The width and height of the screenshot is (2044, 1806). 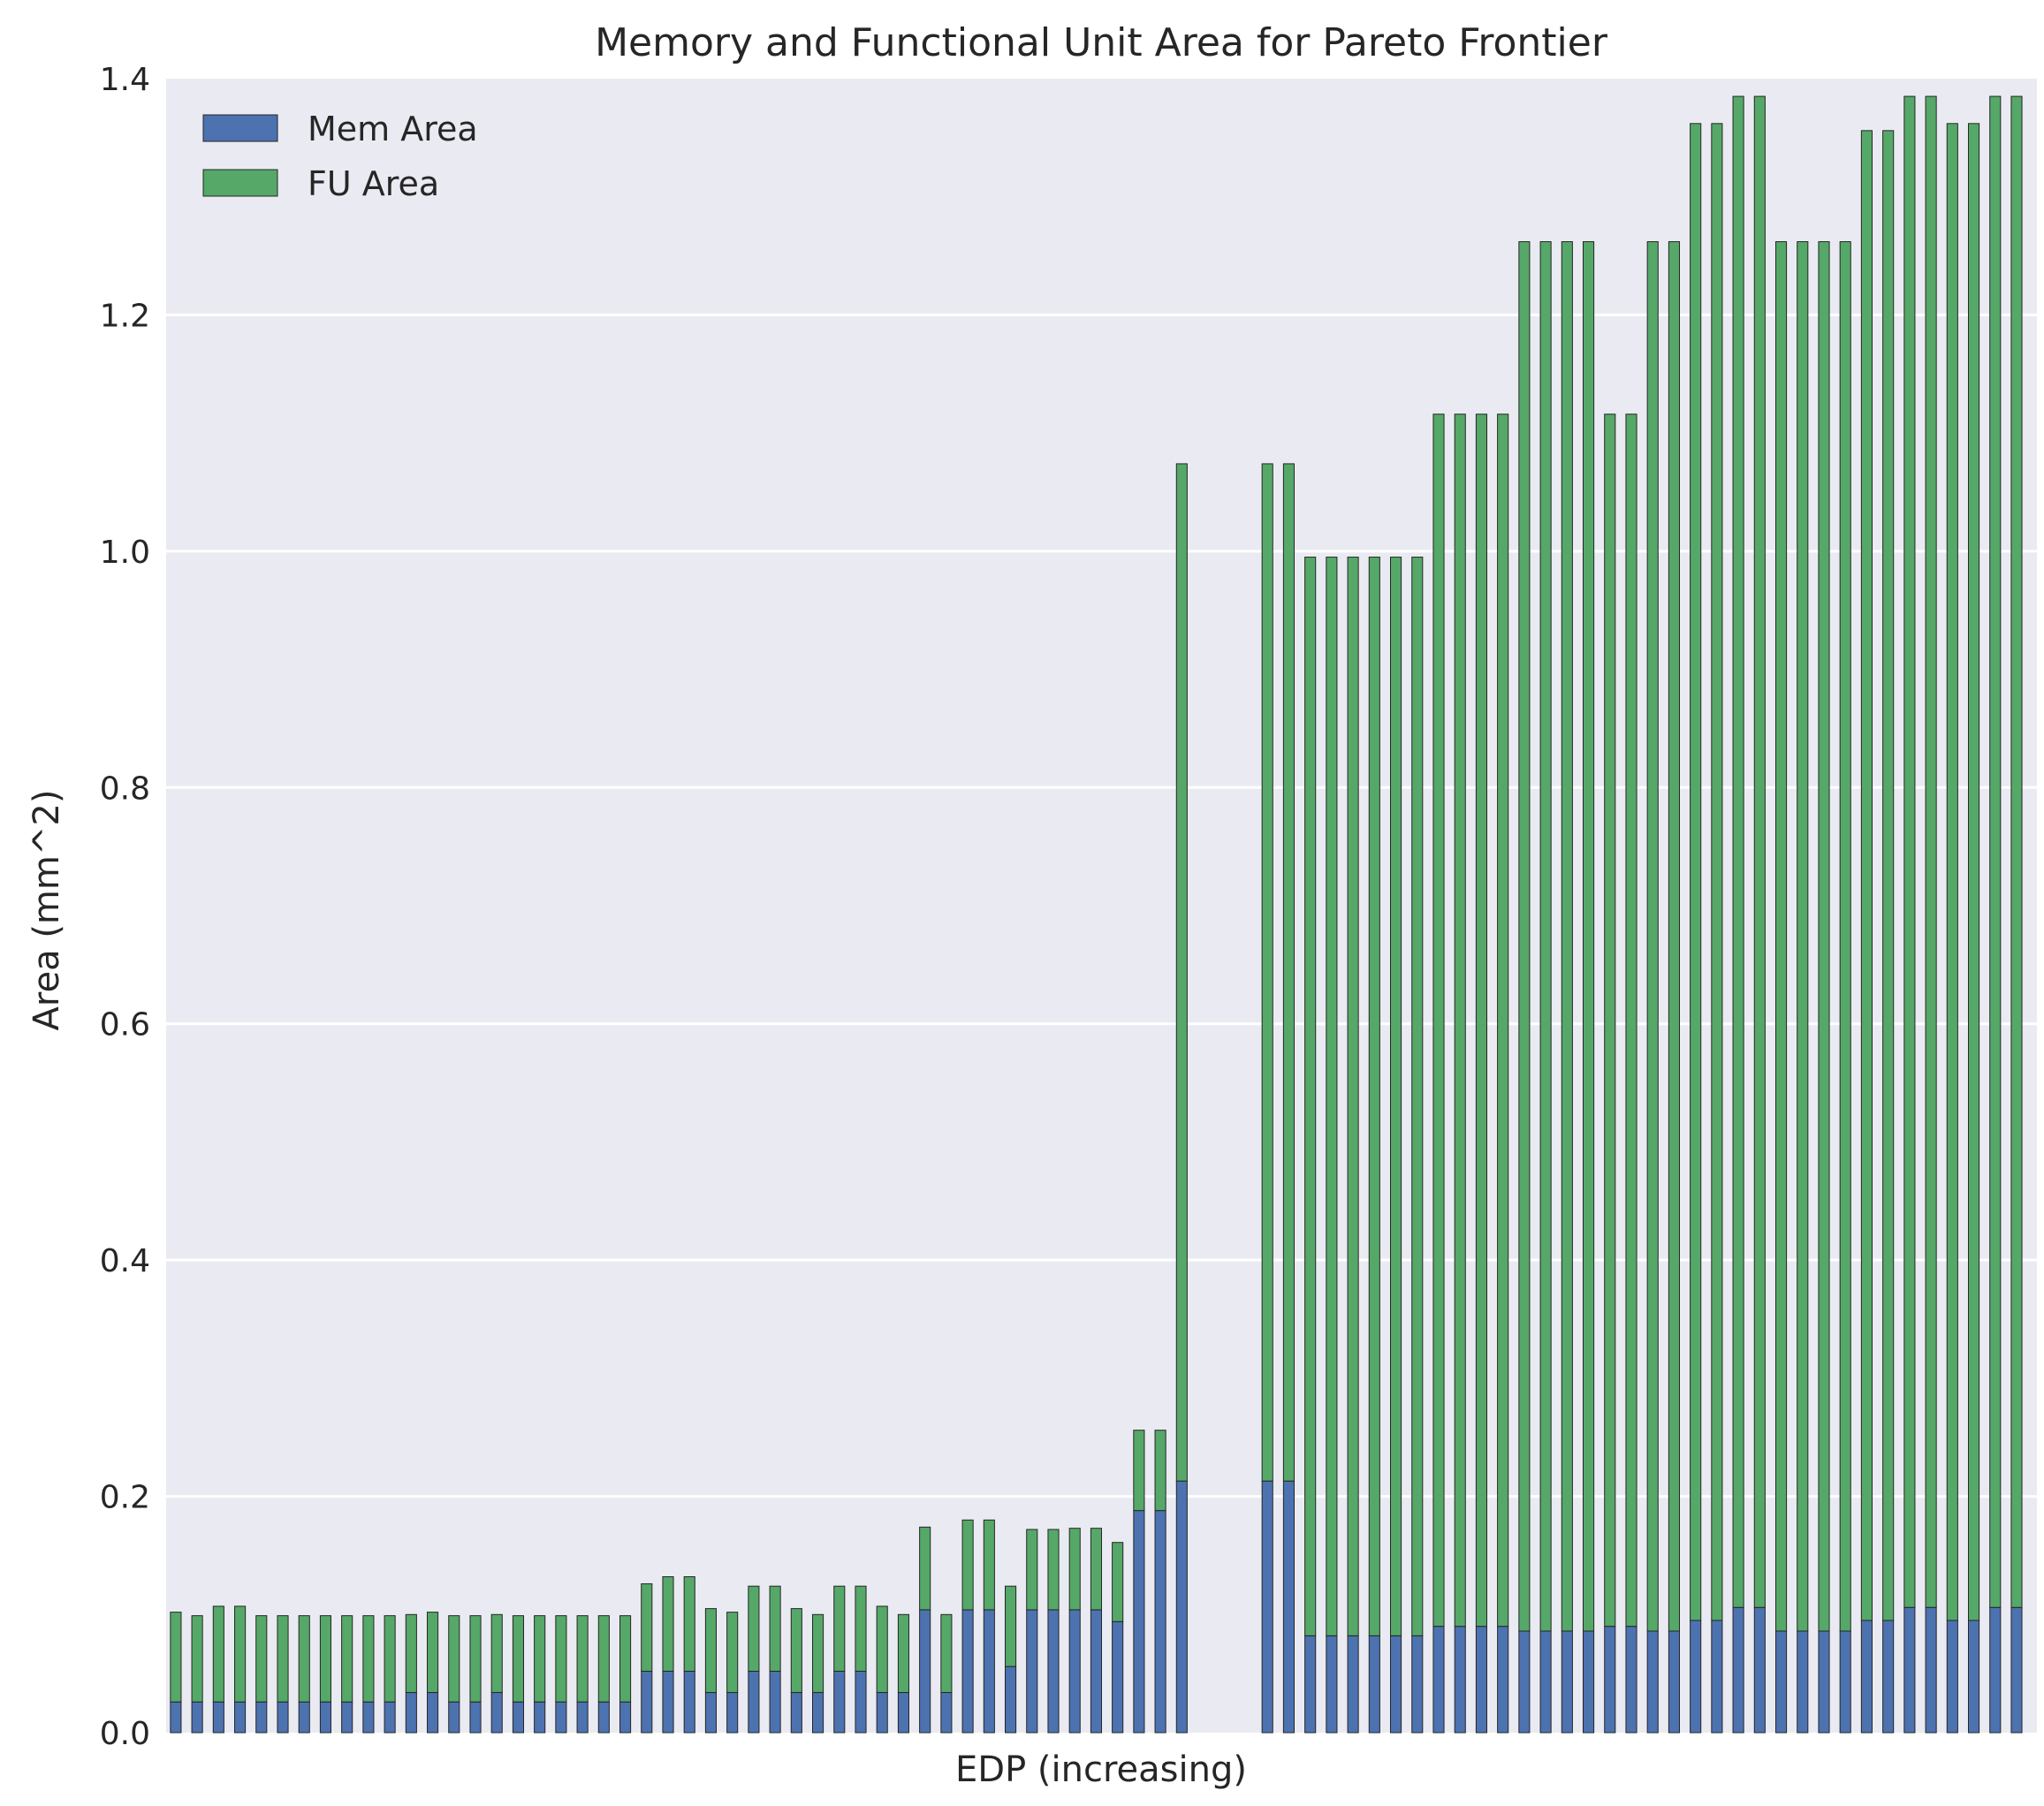 What do you see at coordinates (125, 553) in the screenshot?
I see `y-tick-label: 1.0` at bounding box center [125, 553].